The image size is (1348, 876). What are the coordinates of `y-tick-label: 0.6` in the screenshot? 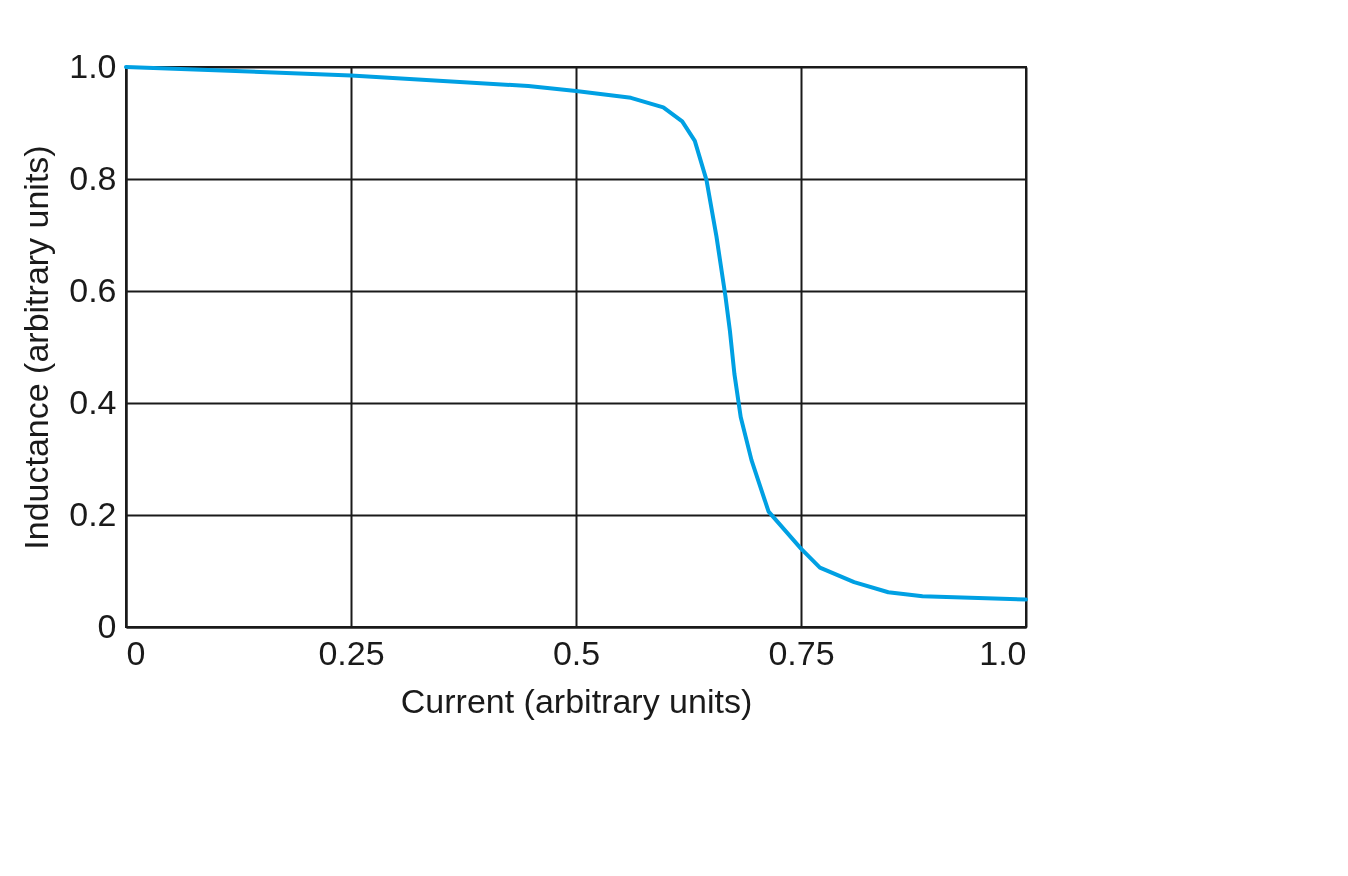 It's located at (93, 289).